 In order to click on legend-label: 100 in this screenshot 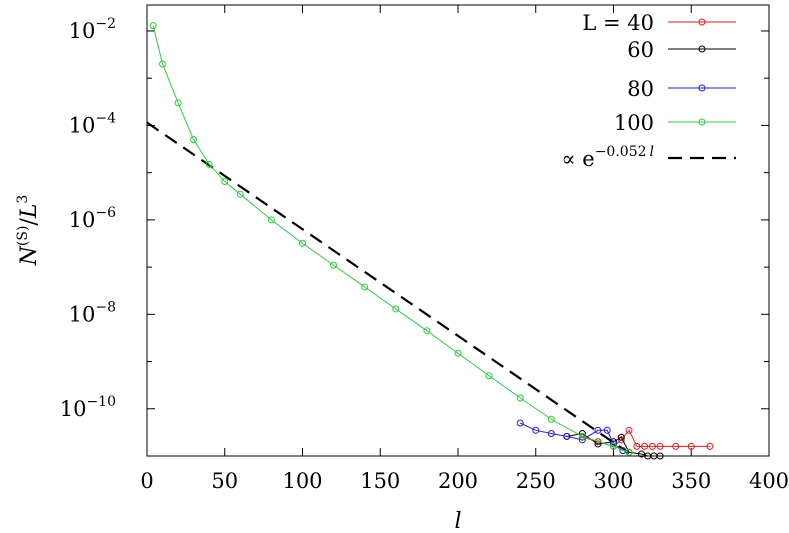, I will do `click(634, 123)`.